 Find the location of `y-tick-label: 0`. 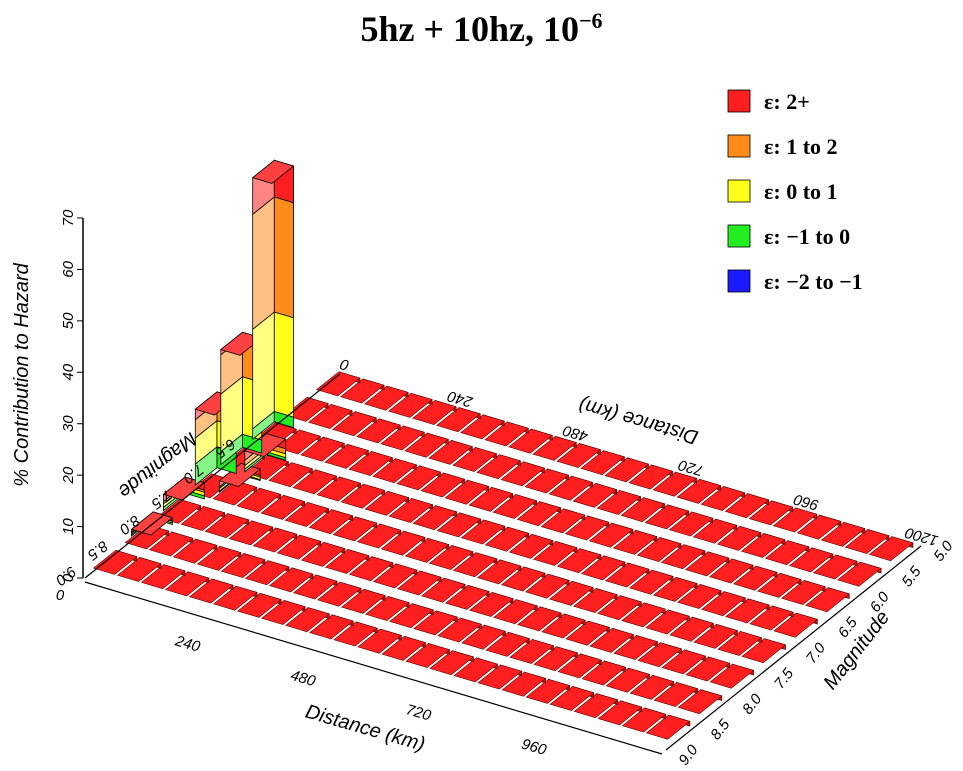

y-tick-label: 0 is located at coordinates (68, 577).